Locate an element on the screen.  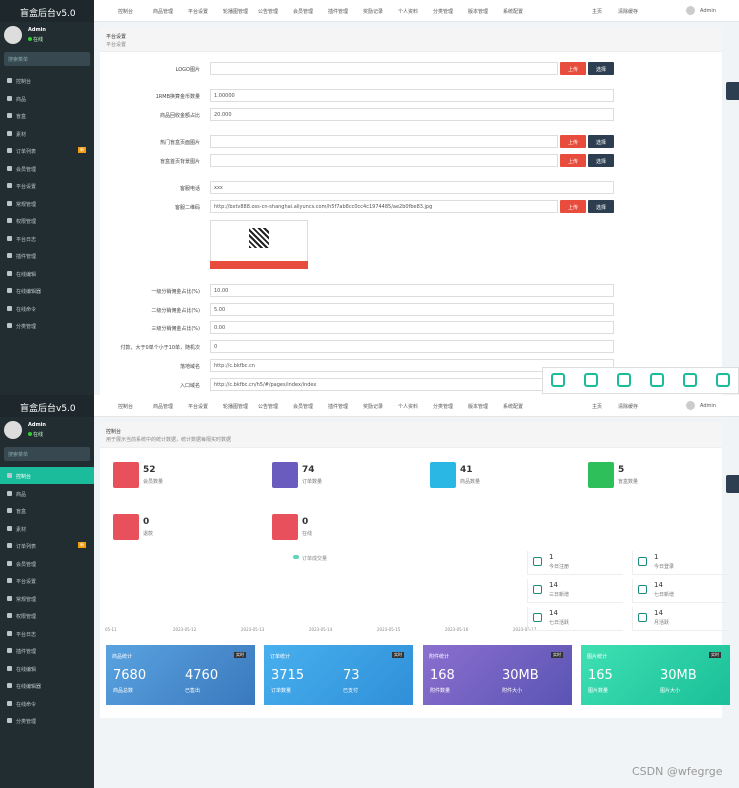
mini-label: 今日登录 is located at coordinates (664, 567).